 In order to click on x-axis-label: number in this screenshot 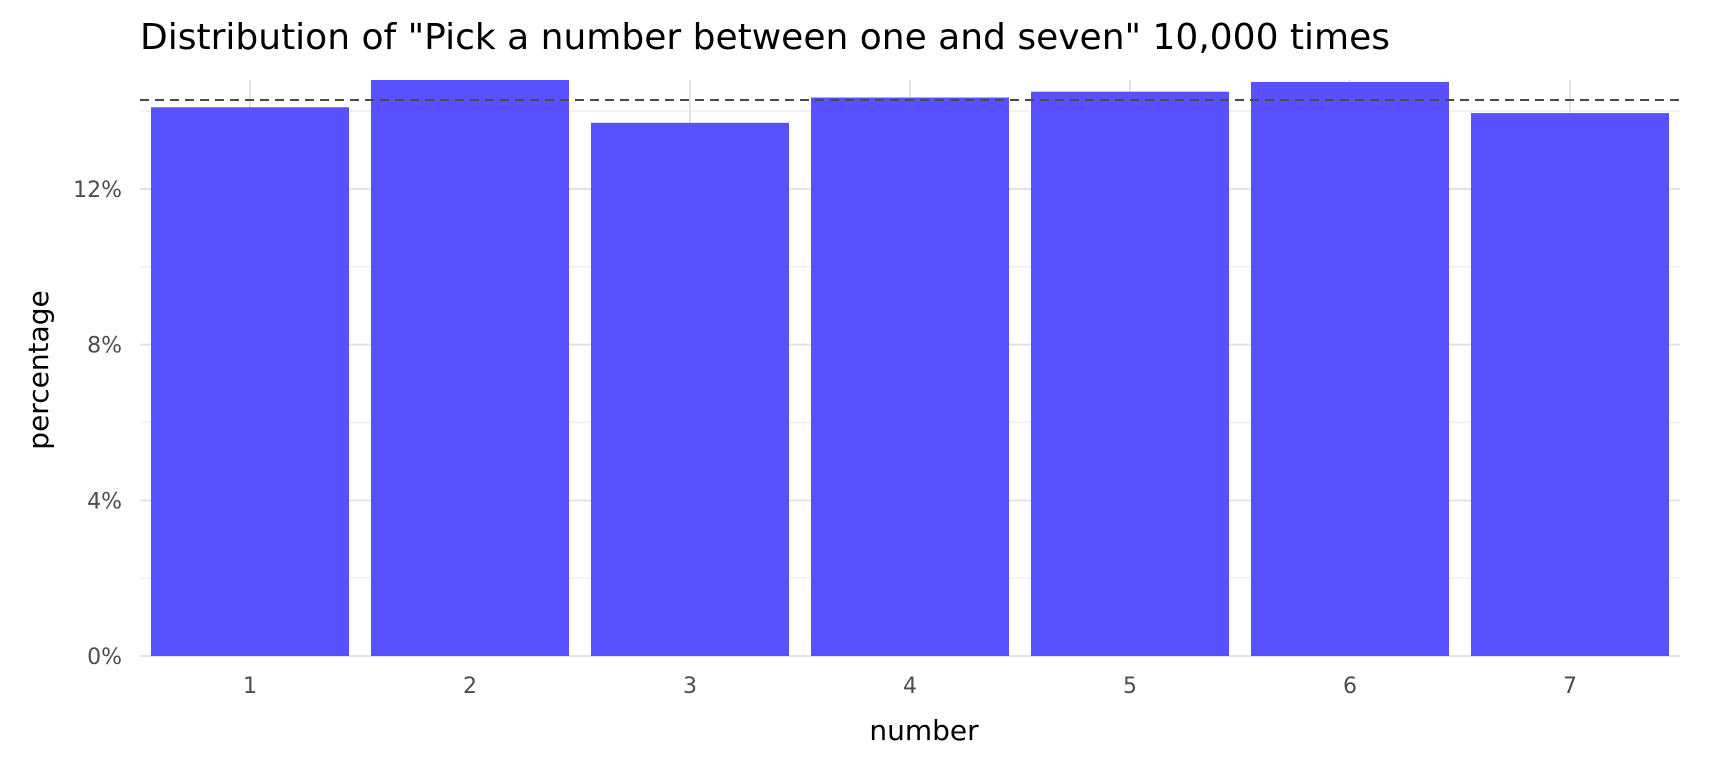, I will do `click(924, 730)`.